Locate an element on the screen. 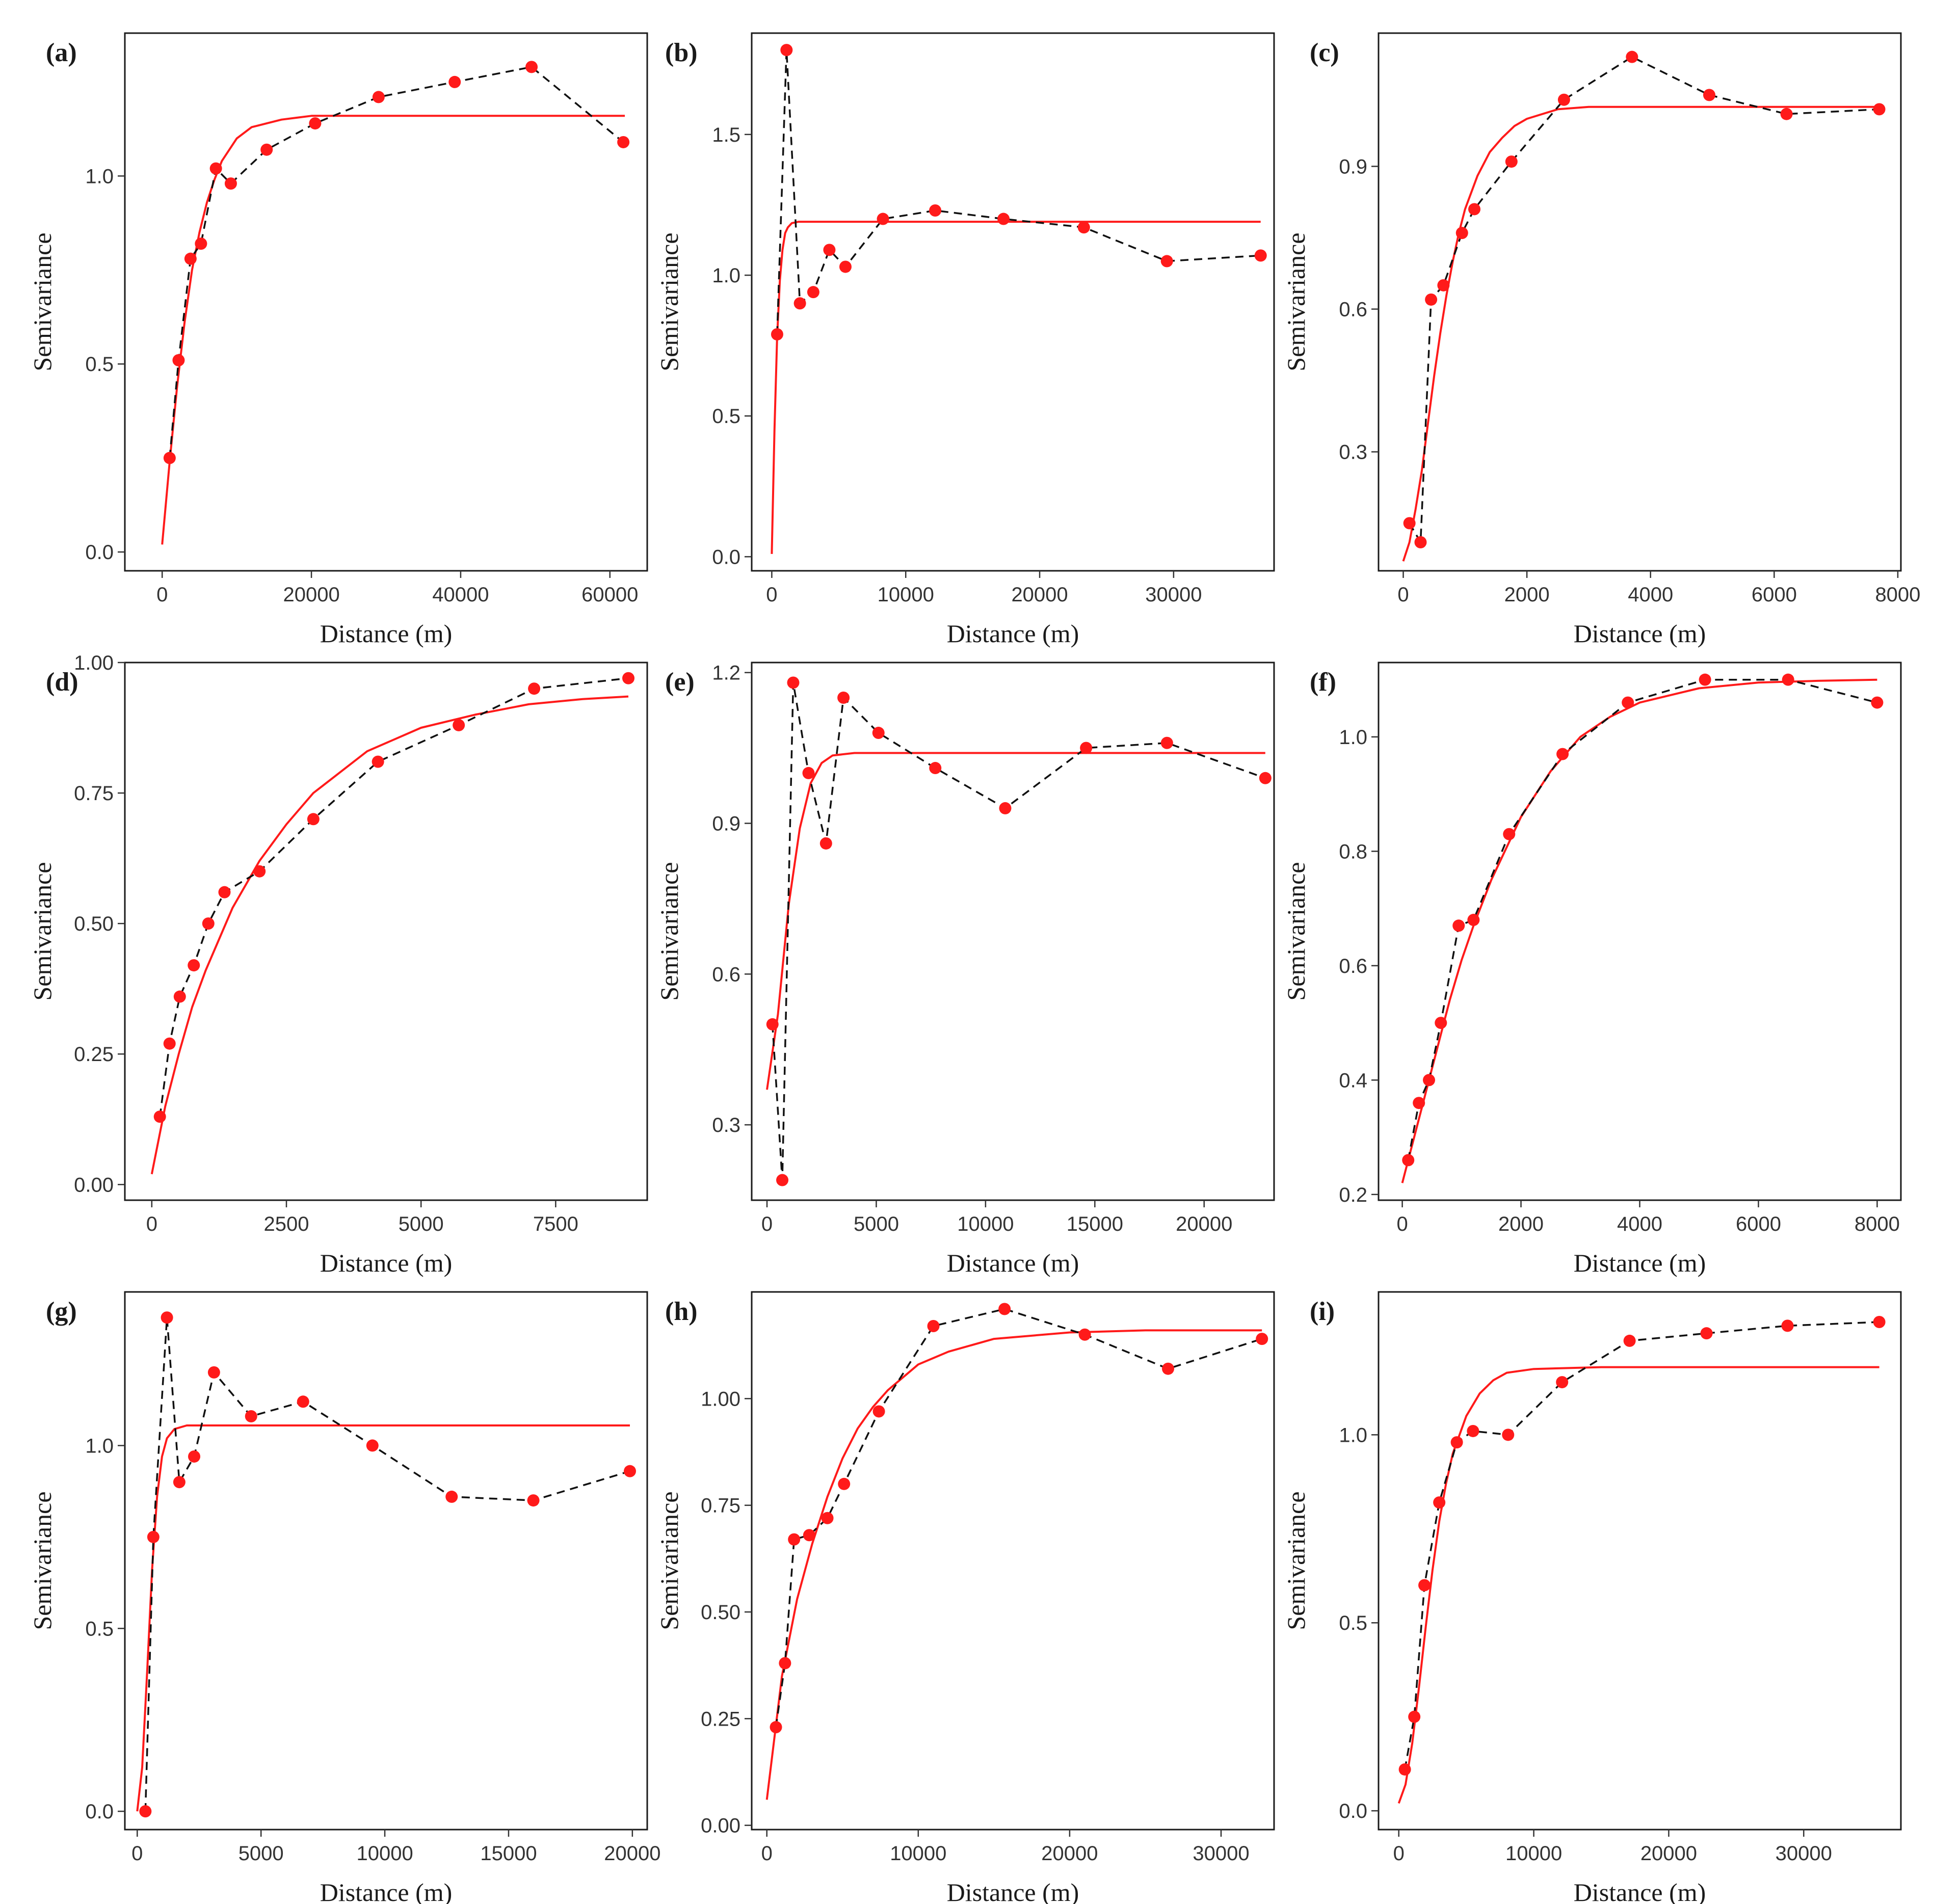 This screenshot has width=1933, height=1904. panel-label: (a) is located at coordinates (62, 52).